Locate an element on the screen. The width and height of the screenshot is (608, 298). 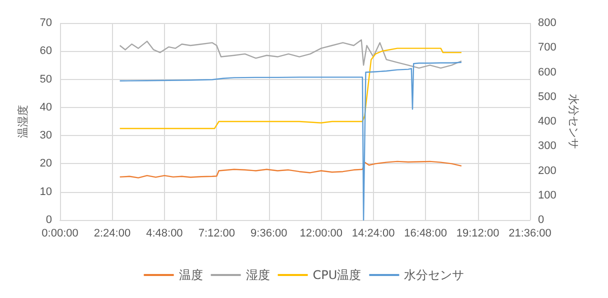
y2-tick-label: 700 is located at coordinates (547, 48).